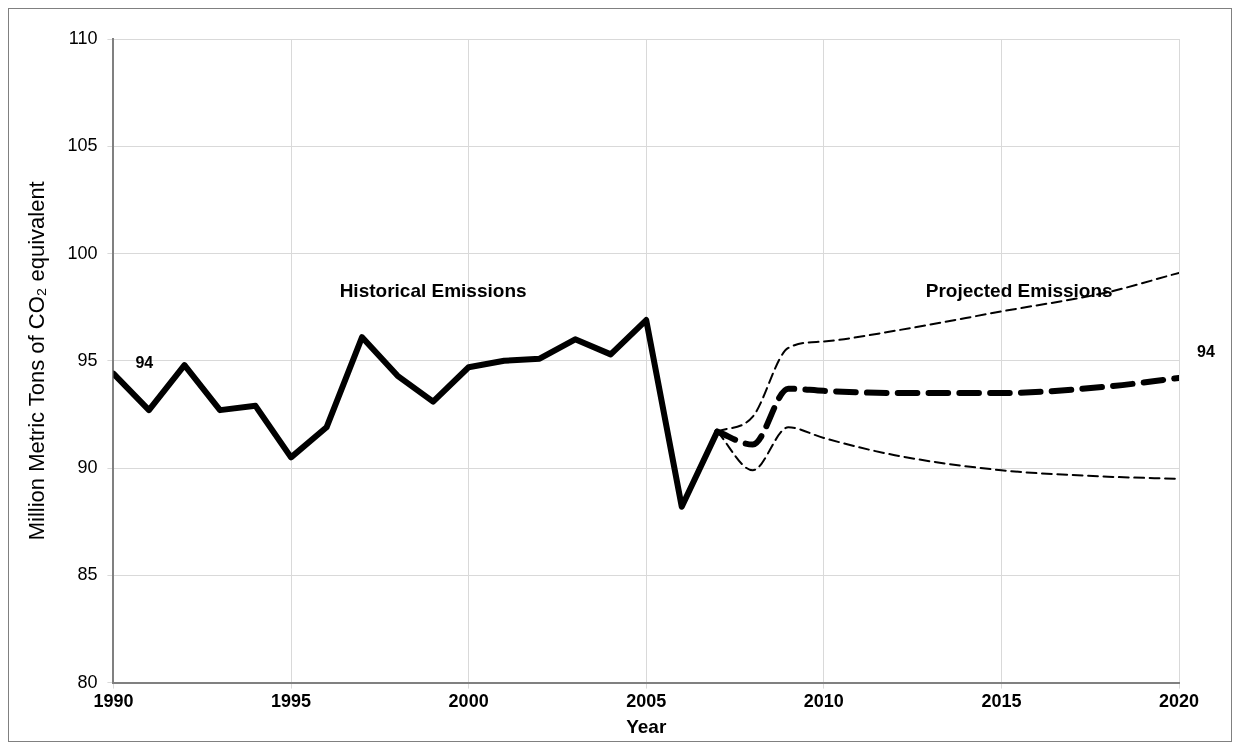 Image resolution: width=1244 pixels, height=753 pixels. What do you see at coordinates (823, 701) in the screenshot?
I see `x-tick-label: 2010` at bounding box center [823, 701].